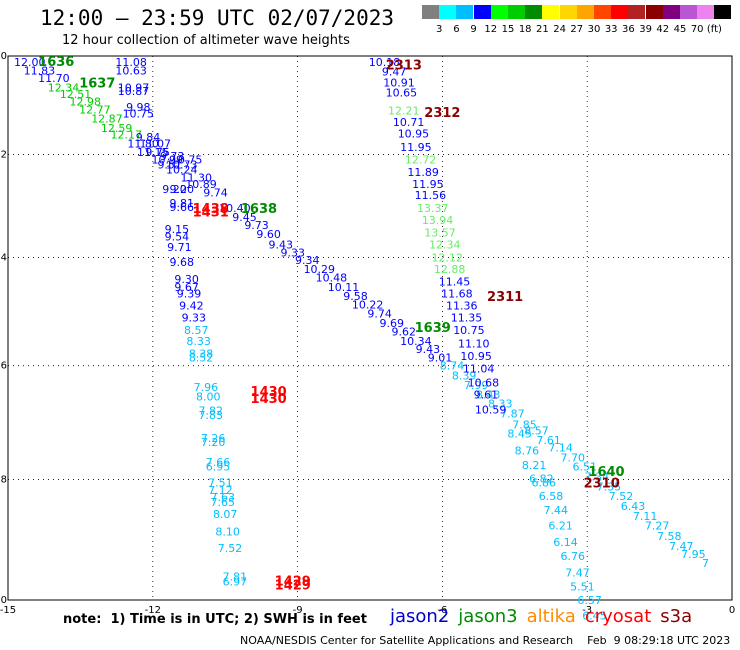 The image size is (740, 650). What do you see at coordinates (597, 477) in the screenshot?
I see `wave-height-value: 7.34` at bounding box center [597, 477].